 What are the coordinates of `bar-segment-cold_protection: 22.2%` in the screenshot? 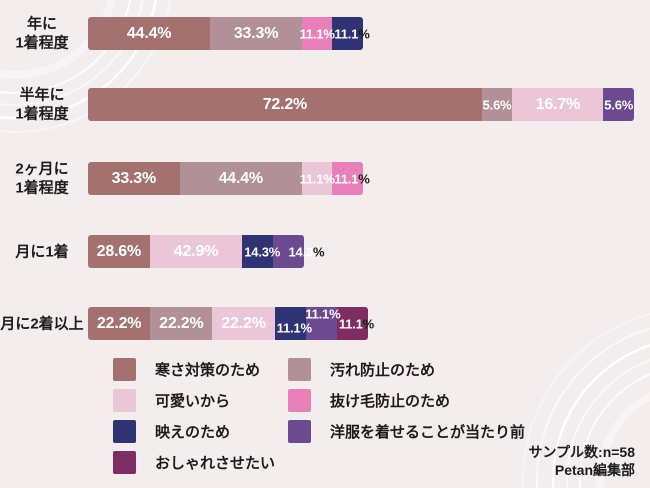 It's located at (119, 323).